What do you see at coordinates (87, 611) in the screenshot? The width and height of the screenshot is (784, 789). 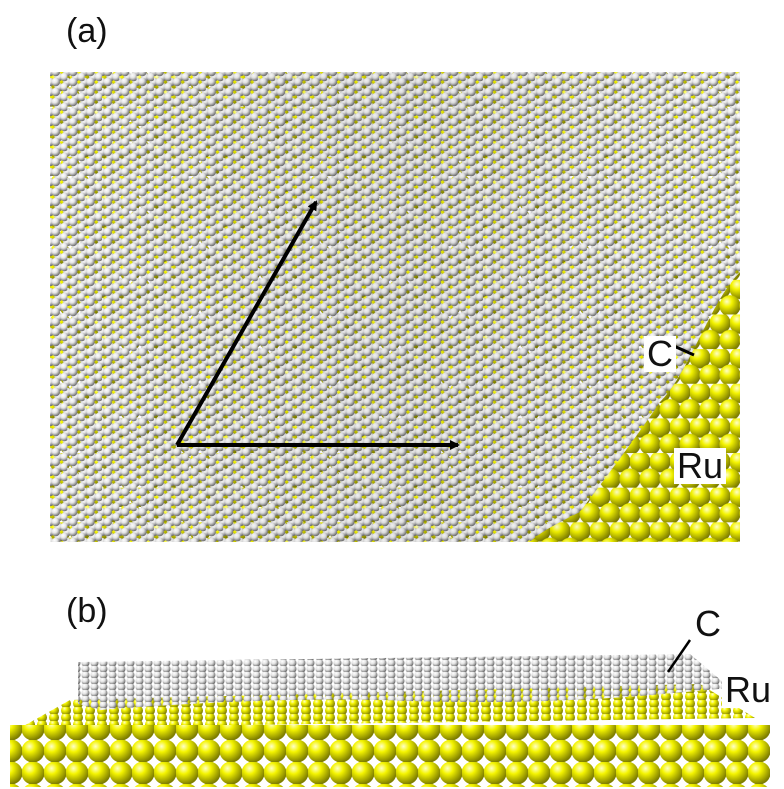 I see `panel-b-label: (b)` at bounding box center [87, 611].